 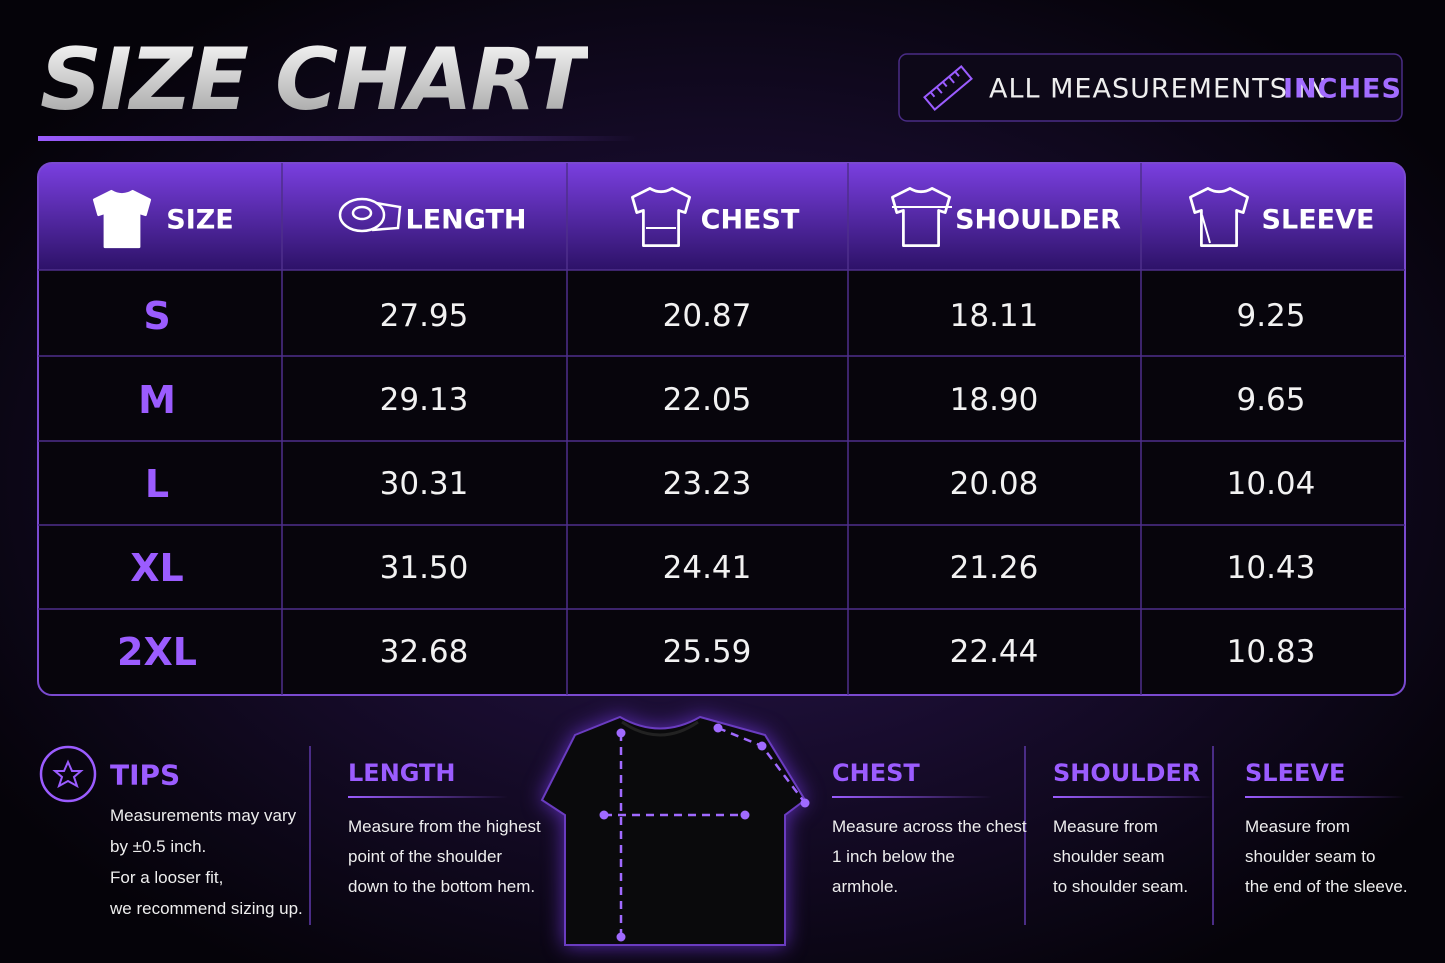 I want to click on units-badge, so click(x=1150, y=87).